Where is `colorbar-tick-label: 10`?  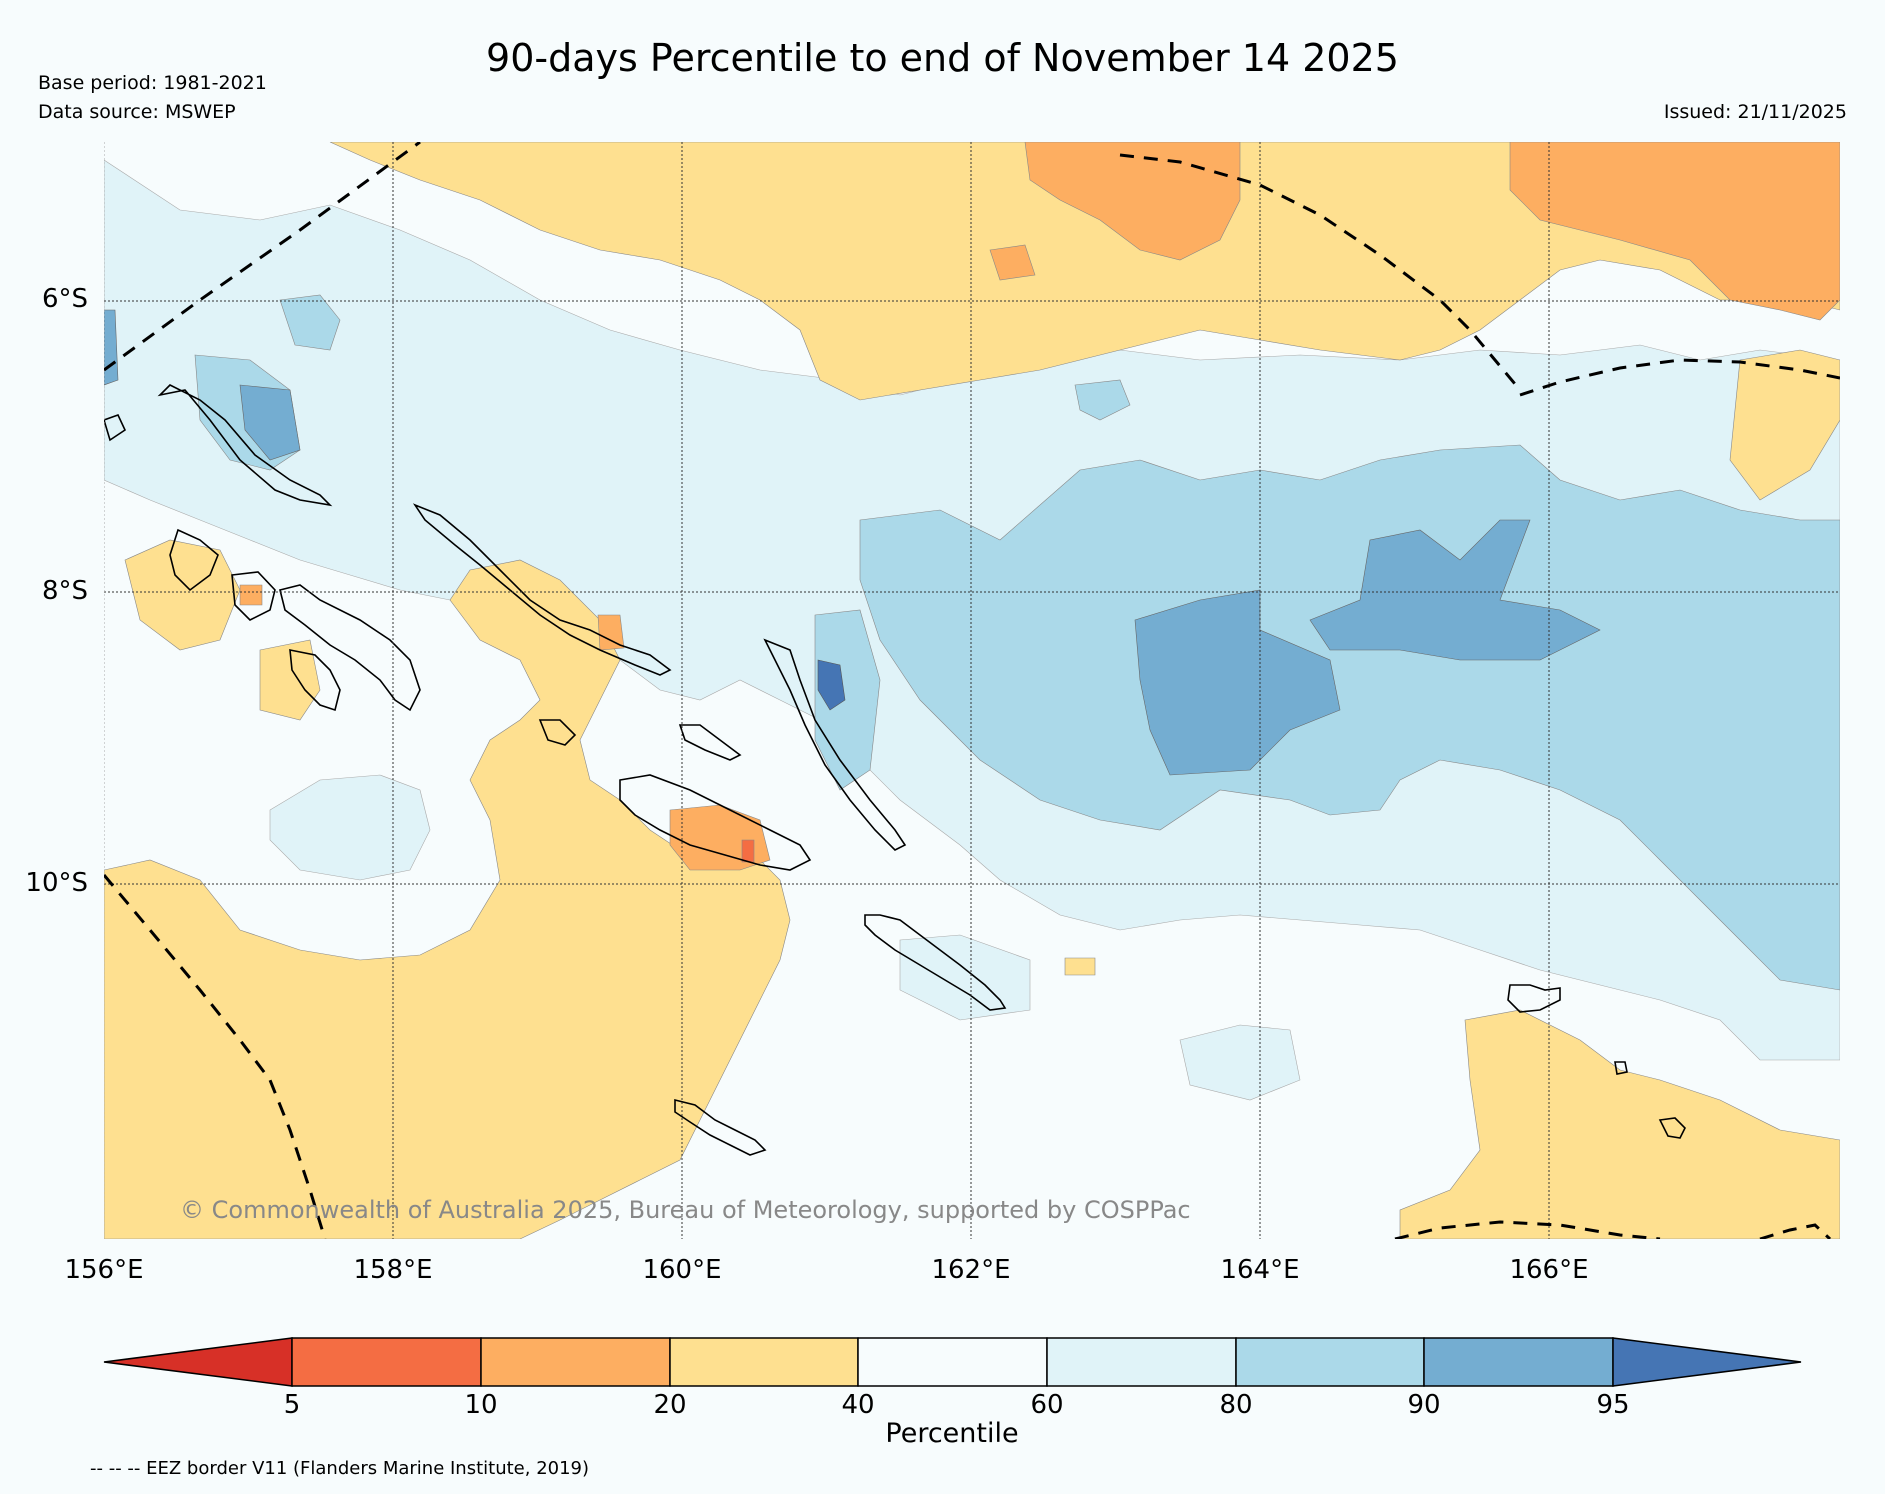 colorbar-tick-label: 10 is located at coordinates (481, 1405).